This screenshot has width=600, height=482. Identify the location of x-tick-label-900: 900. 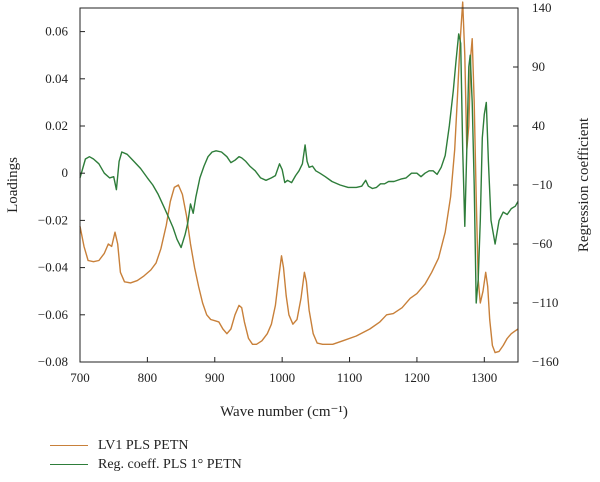
(215, 377).